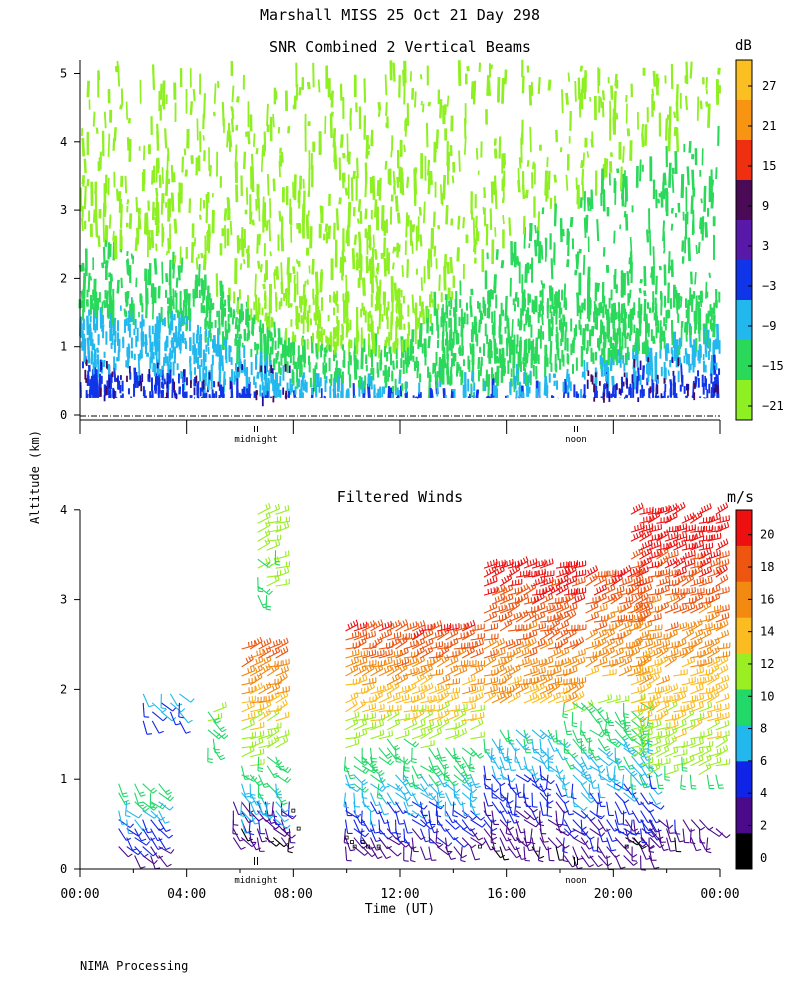 The height and width of the screenshot is (1000, 800). Describe the element at coordinates (741, 497) in the screenshot. I see `winds-colorbar-unit: m/s` at that location.